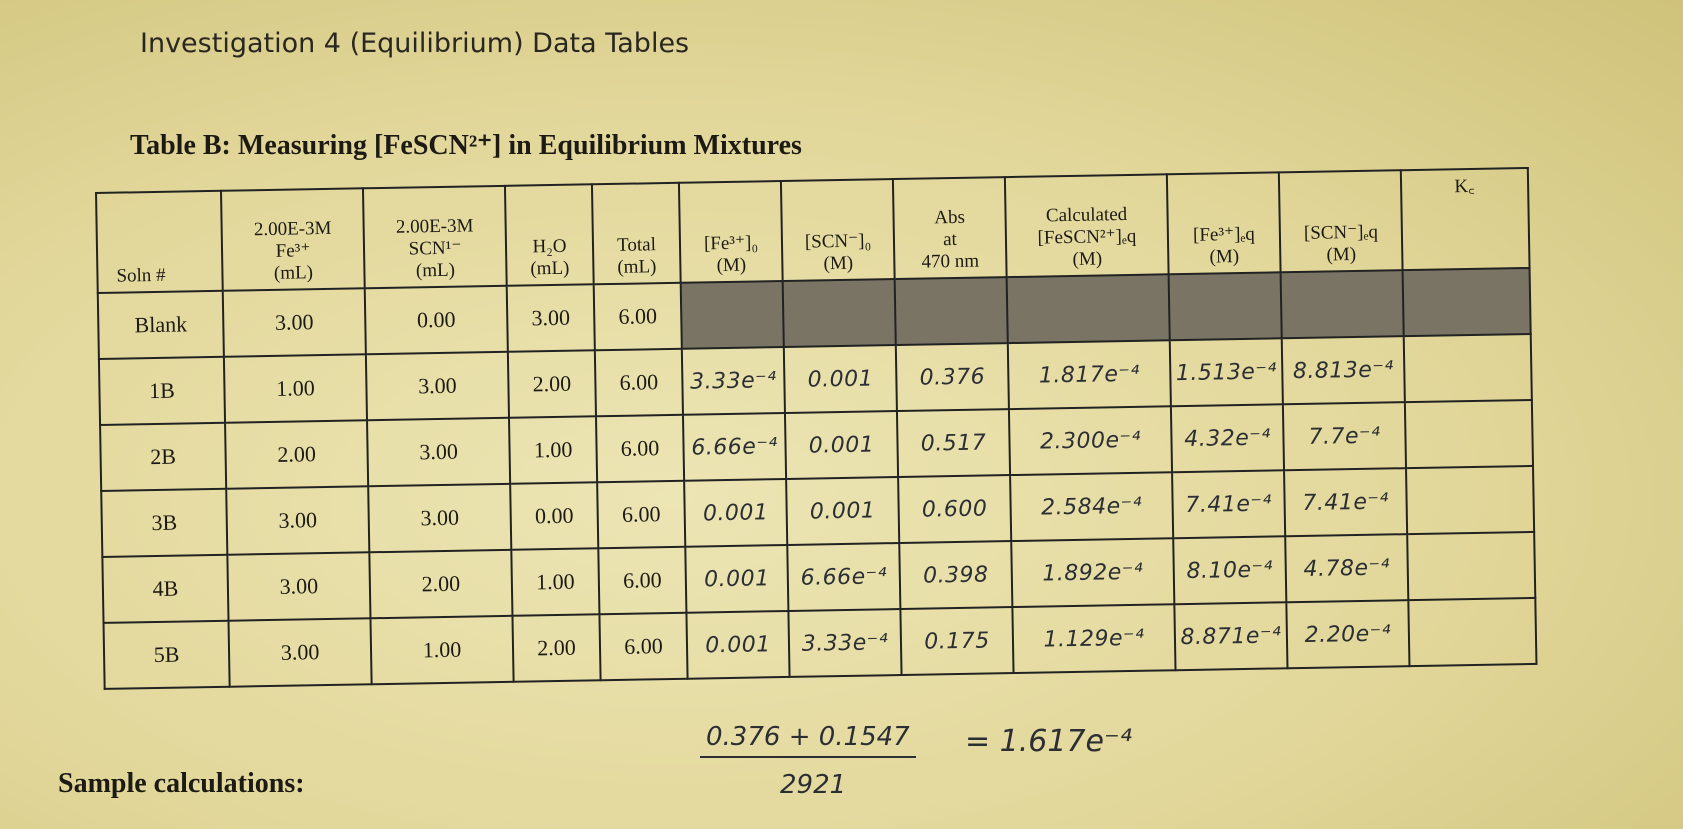  What do you see at coordinates (164, 522) in the screenshot?
I see `table-cell: 3B` at bounding box center [164, 522].